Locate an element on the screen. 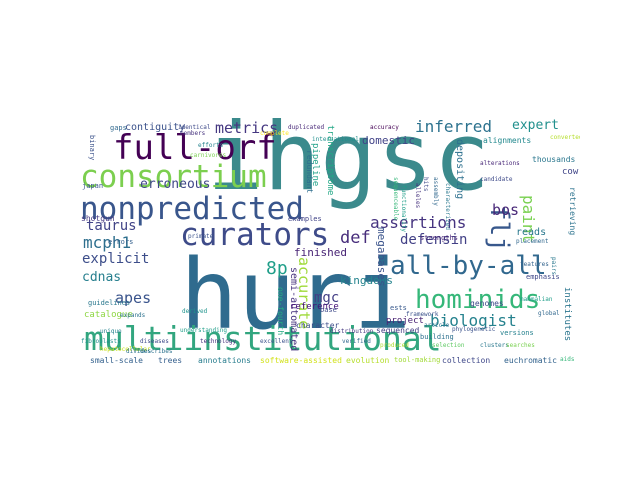 Image resolution: width=640 pixels, height=480 pixels. word-ests: ests is located at coordinates (398, 308).